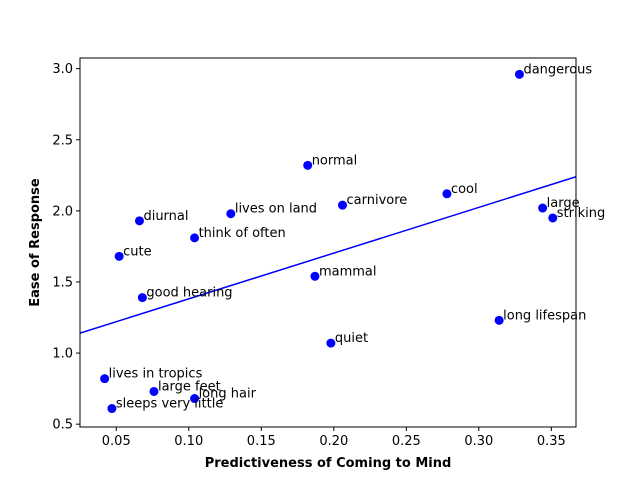 The image size is (640, 480). I want to click on x-tick-label: 0.15, so click(261, 441).